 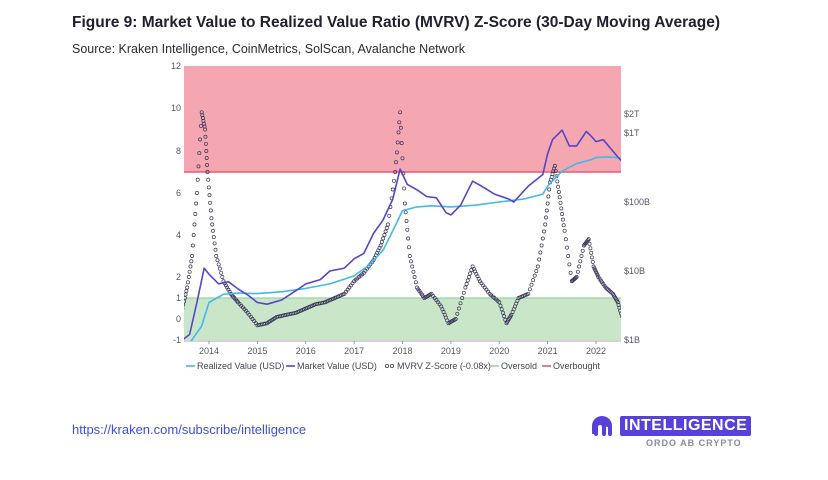 I want to click on right-axis: $1B $10B $100B $1T $2T, so click(x=637, y=227).